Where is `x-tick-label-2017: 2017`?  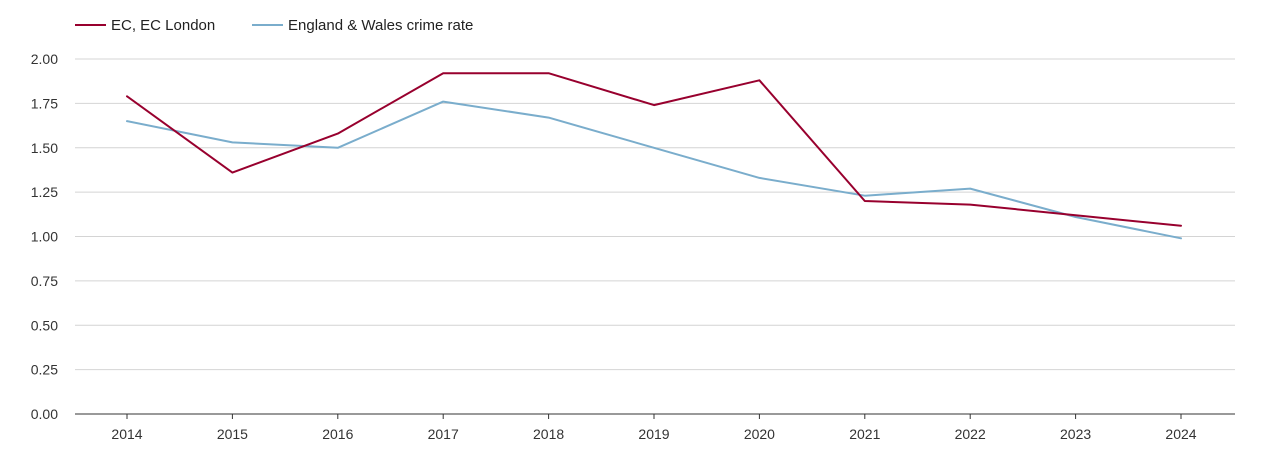
x-tick-label-2017: 2017 is located at coordinates (443, 434).